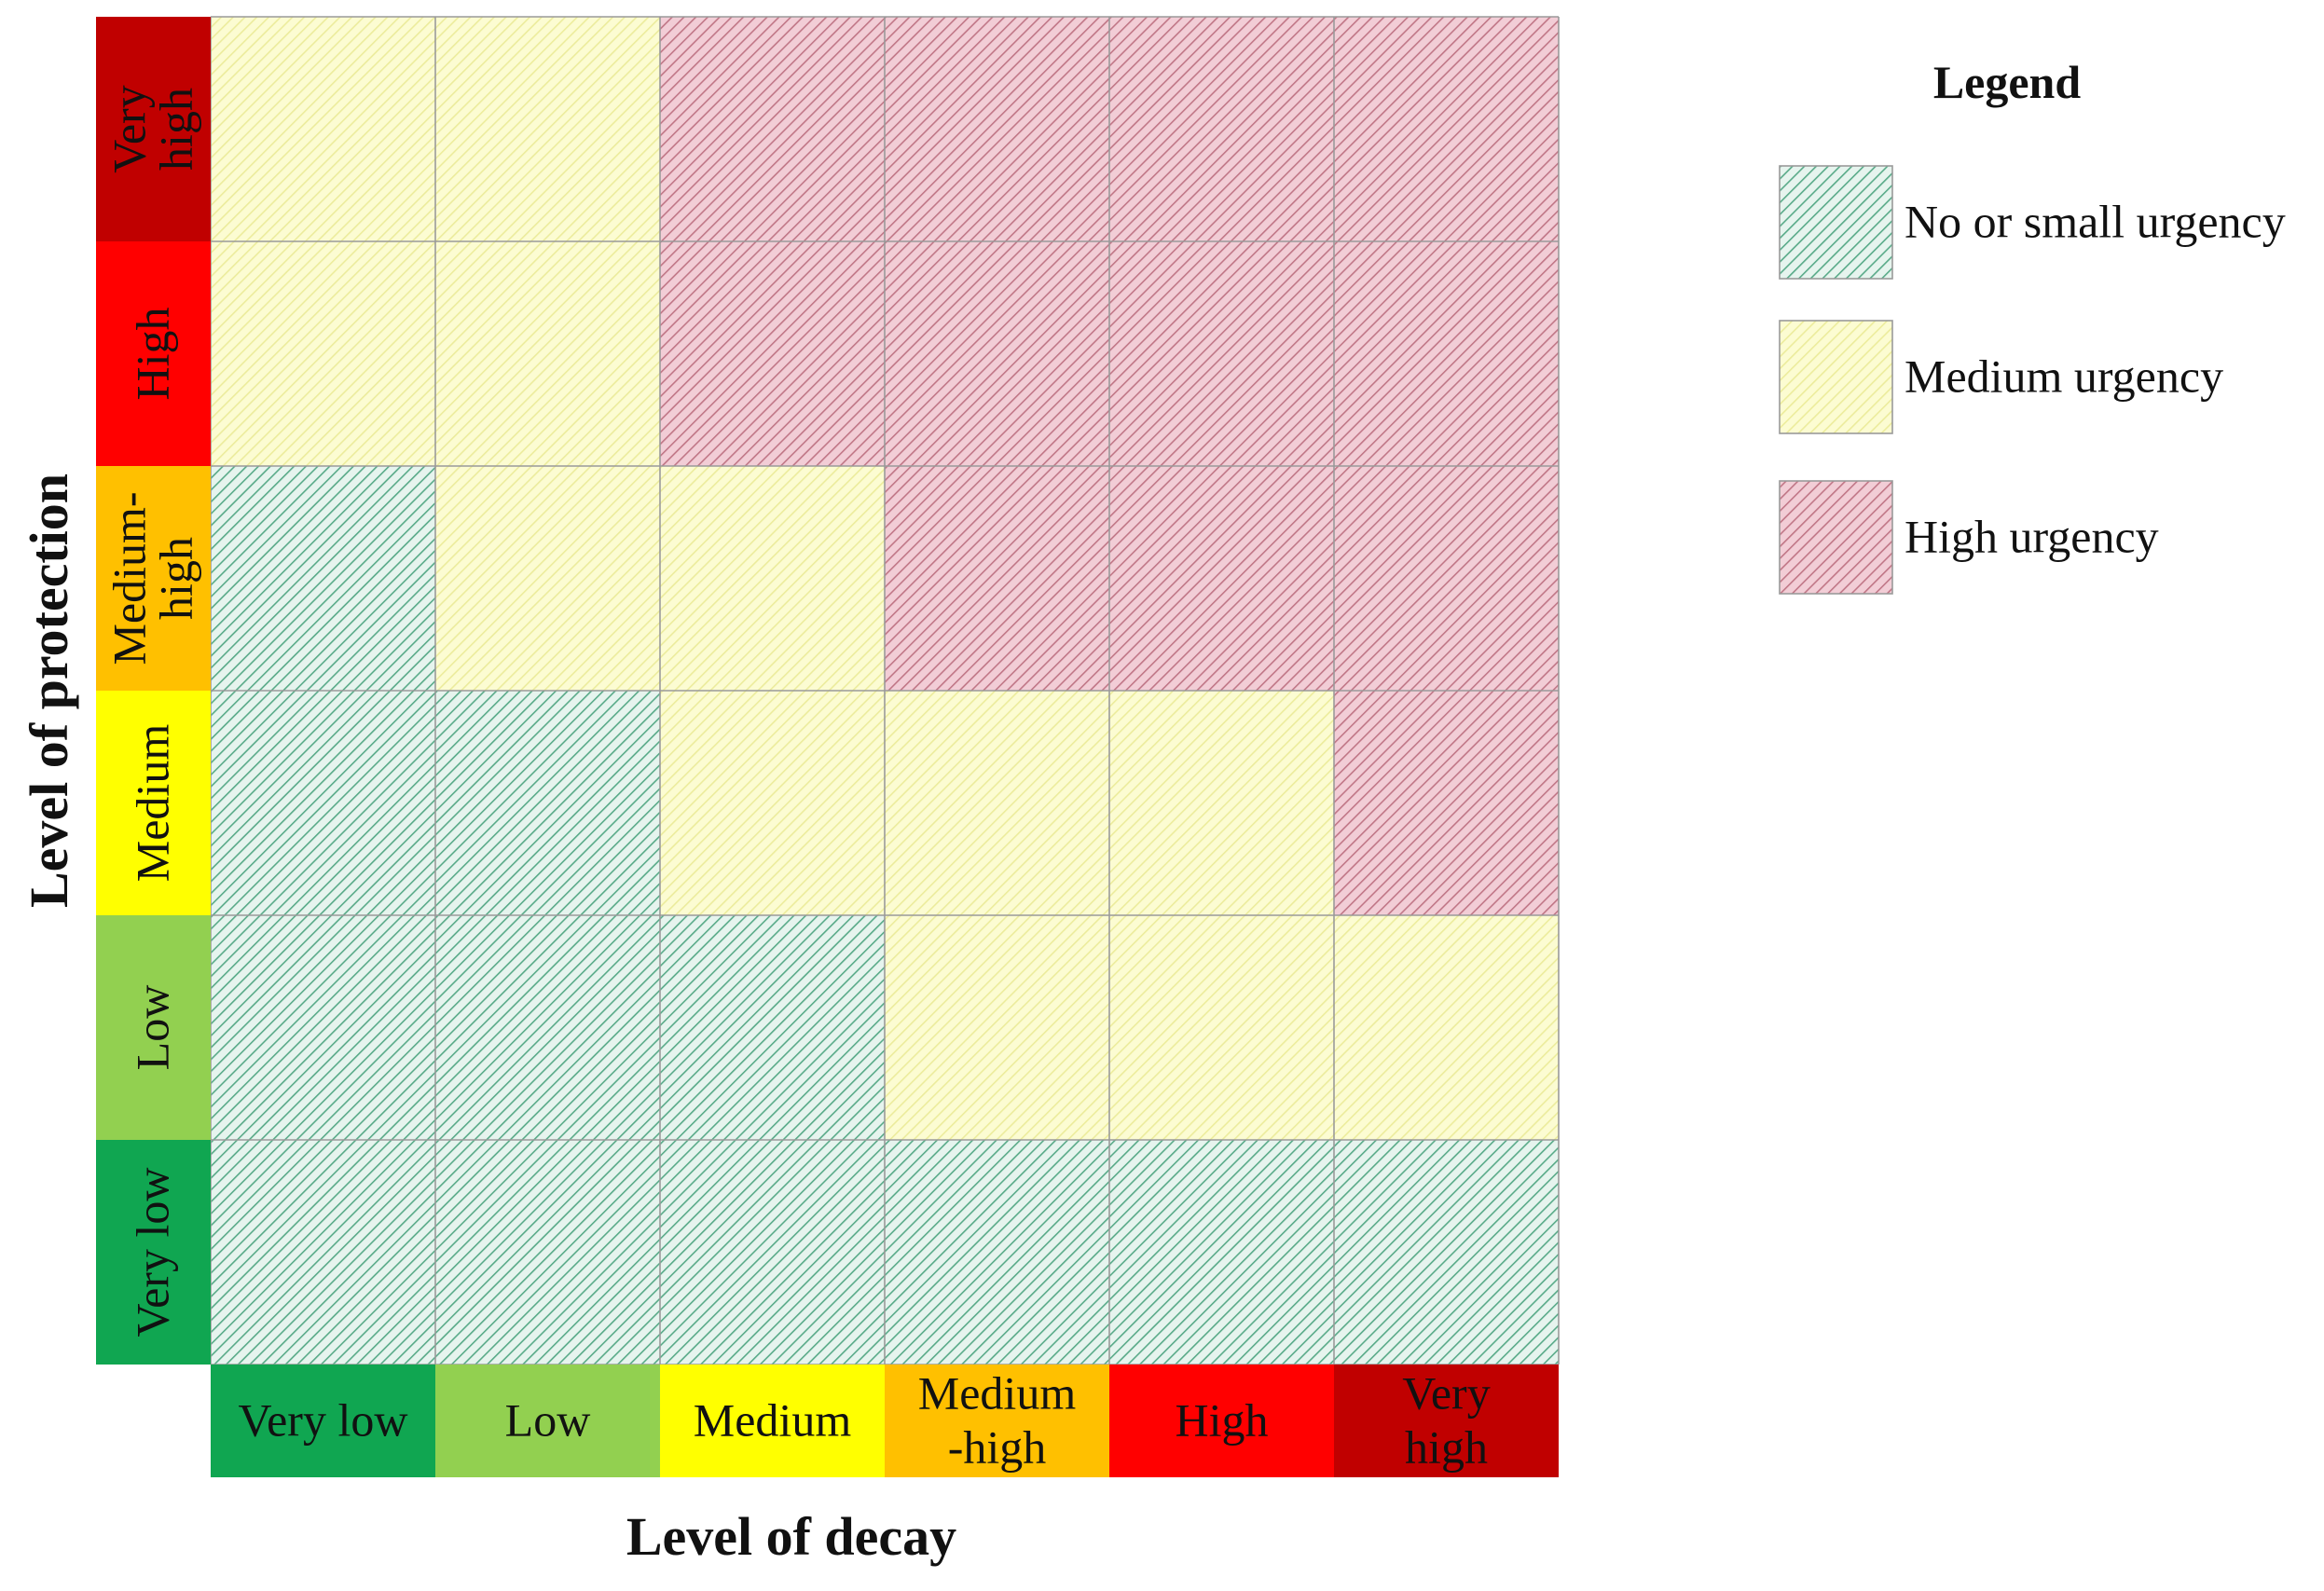 The image size is (2324, 1591). I want to click on y-tick-label: Veryhigh, so click(152, 129).